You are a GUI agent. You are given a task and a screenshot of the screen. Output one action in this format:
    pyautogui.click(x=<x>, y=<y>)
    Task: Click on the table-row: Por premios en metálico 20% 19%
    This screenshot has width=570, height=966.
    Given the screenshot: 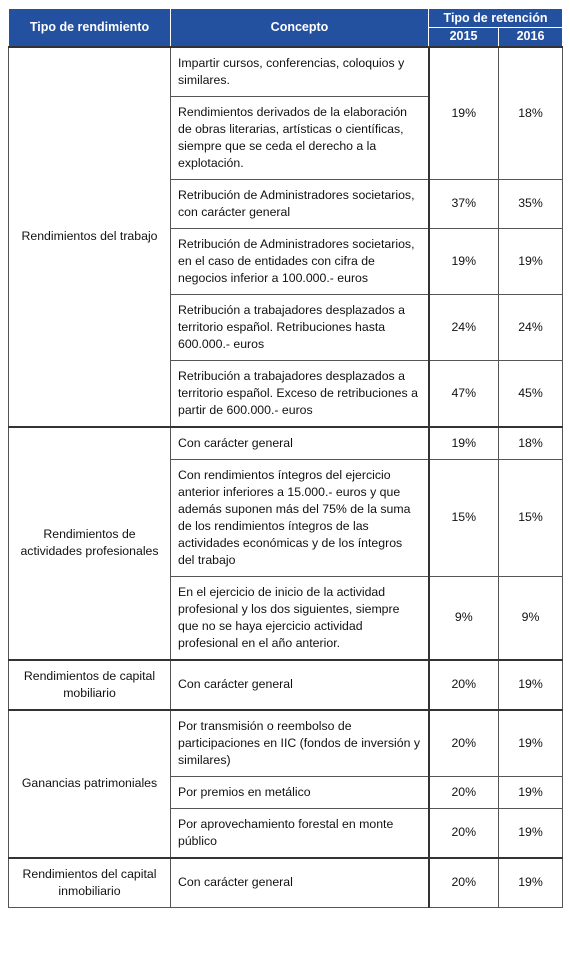 What is the action you would take?
    pyautogui.click(x=286, y=792)
    